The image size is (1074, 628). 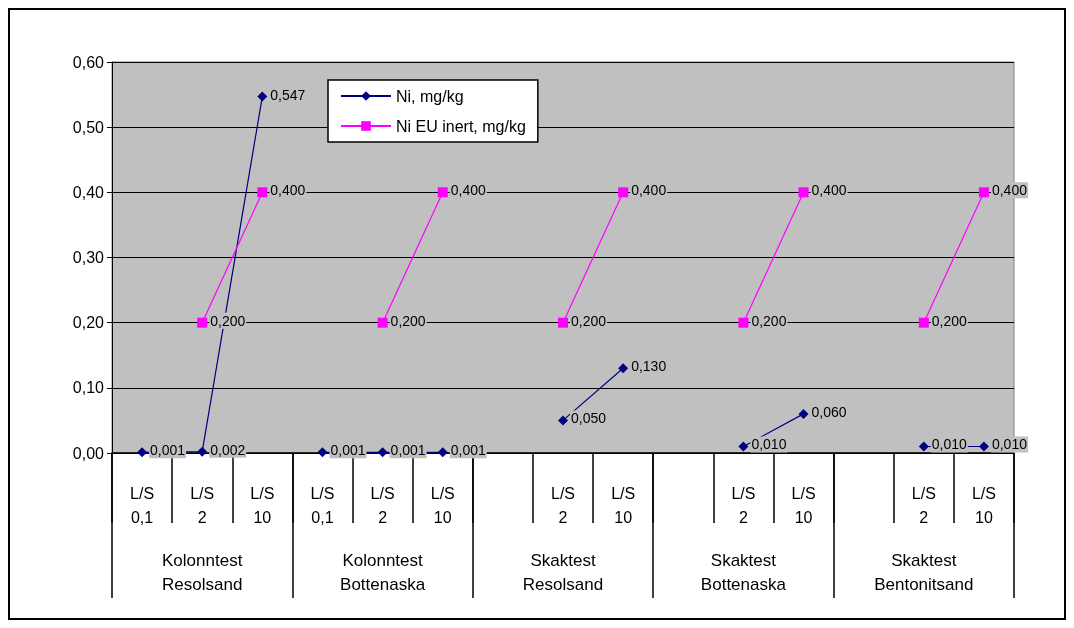 I want to click on data-label: 0,130, so click(x=649, y=366).